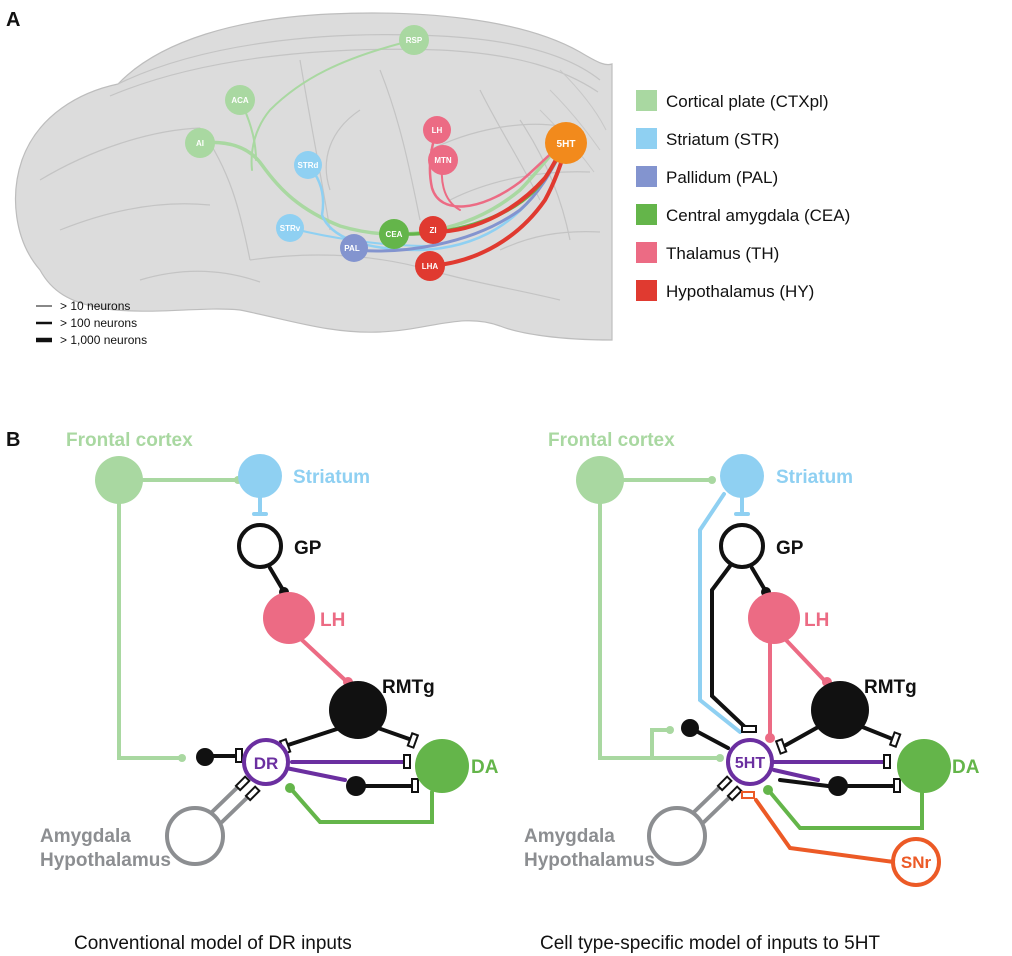  I want to click on region-node-pal: PAL, so click(354, 248).